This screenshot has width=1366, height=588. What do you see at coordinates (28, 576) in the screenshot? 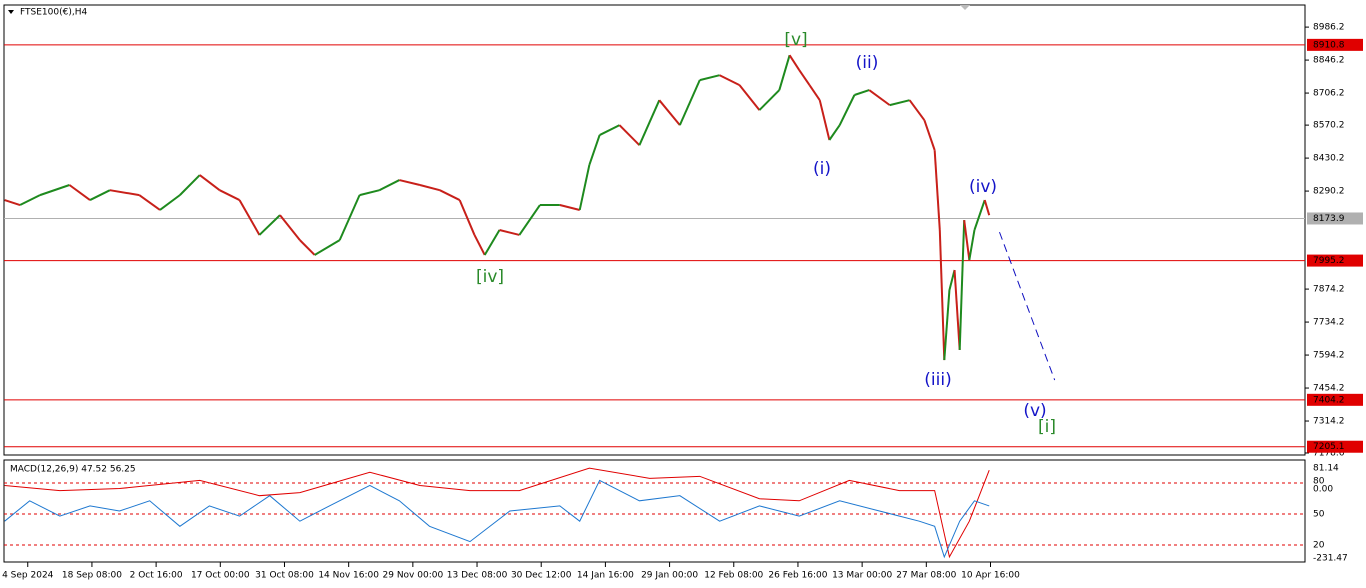
I see `x-tick-label: 4 Sep 2024` at bounding box center [28, 576].